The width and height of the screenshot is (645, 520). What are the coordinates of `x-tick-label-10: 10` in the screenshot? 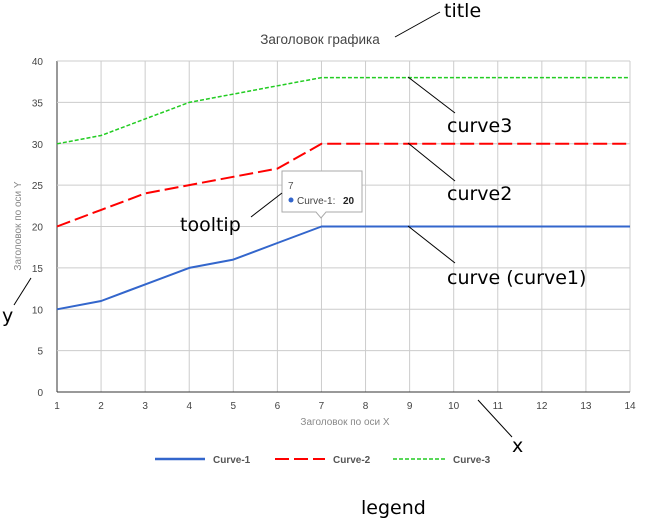 It's located at (454, 406).